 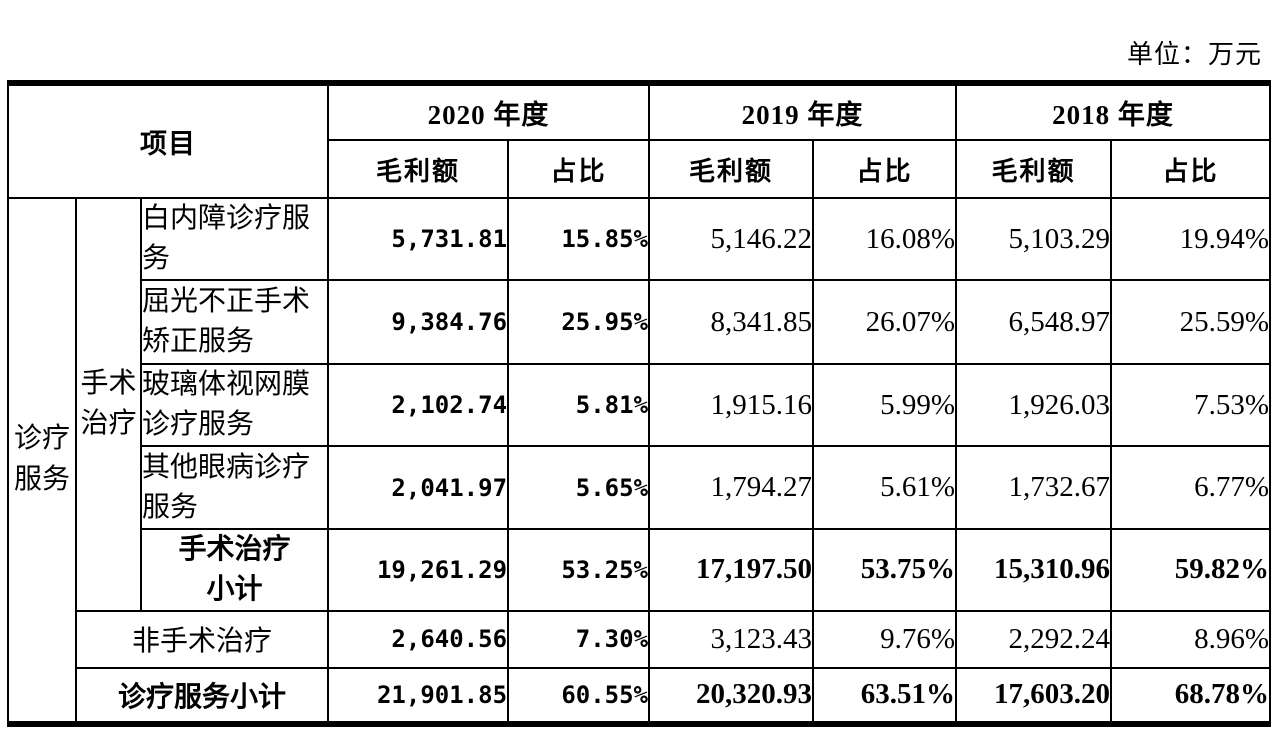 I want to click on share-2018: 6.77%, so click(x=1191, y=487).